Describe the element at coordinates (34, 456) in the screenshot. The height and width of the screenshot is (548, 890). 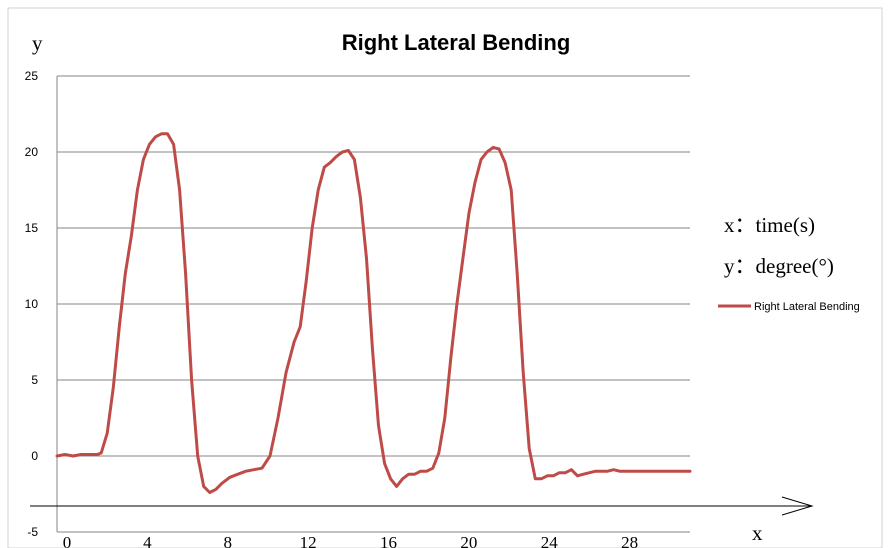
I see `y-tick-label: 0` at that location.